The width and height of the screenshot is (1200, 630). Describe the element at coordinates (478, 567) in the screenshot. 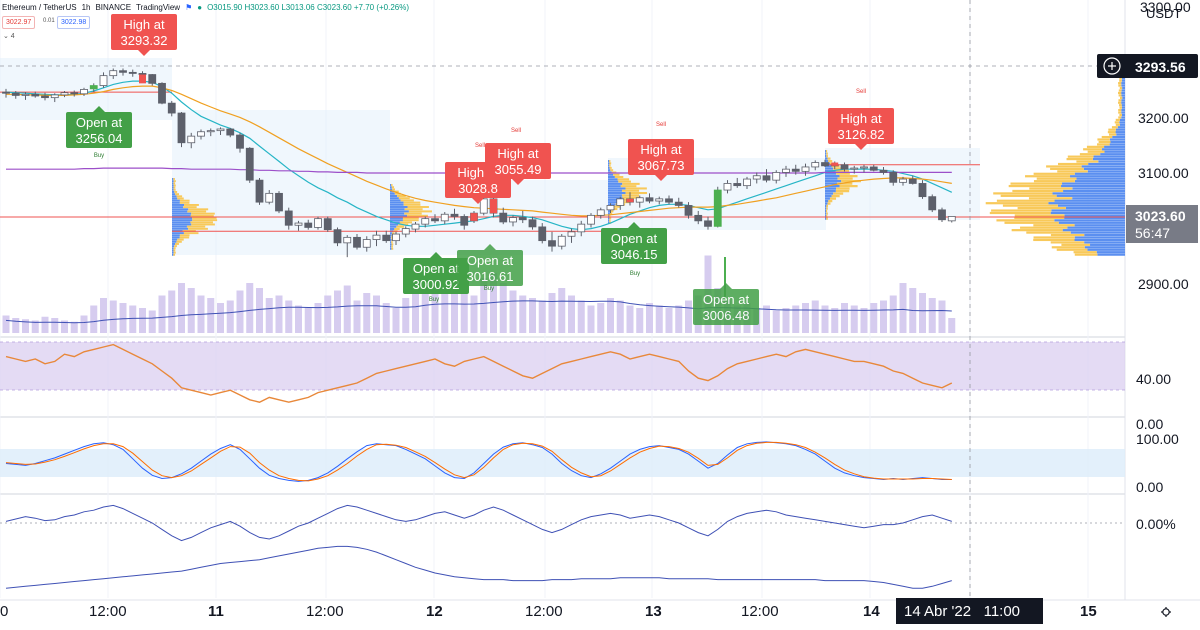

I see `momentum-line` at that location.